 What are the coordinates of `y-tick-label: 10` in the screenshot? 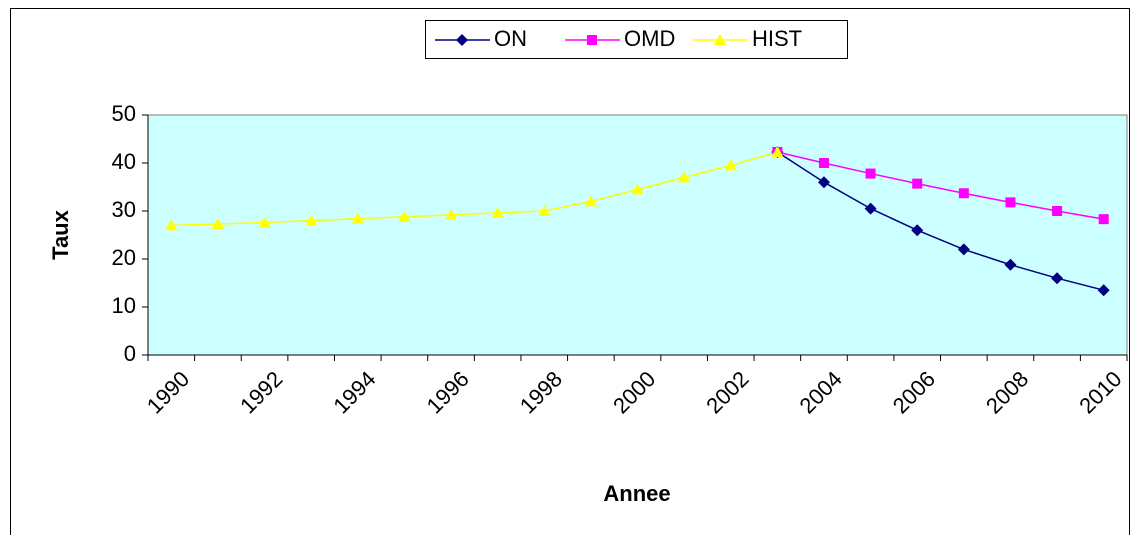 It's located at (124, 305).